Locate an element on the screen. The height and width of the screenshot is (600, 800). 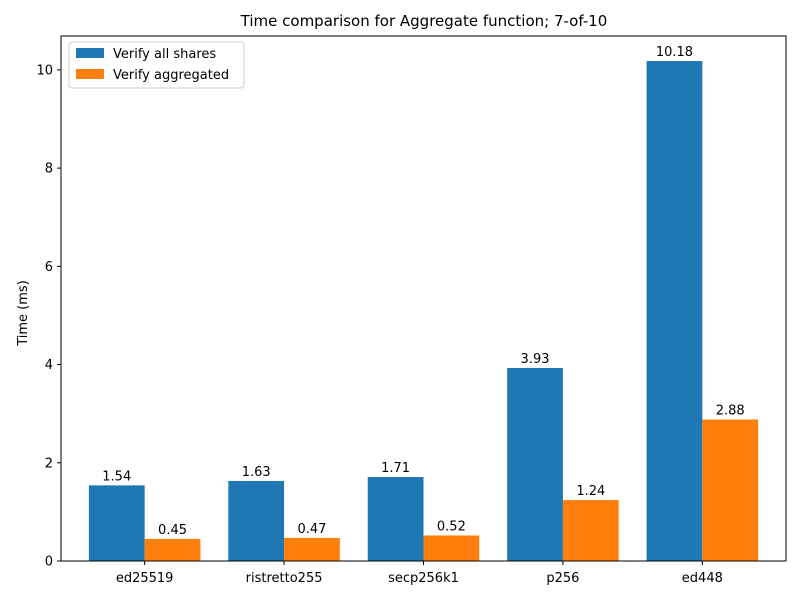
data-label: 1.24 is located at coordinates (590, 491).